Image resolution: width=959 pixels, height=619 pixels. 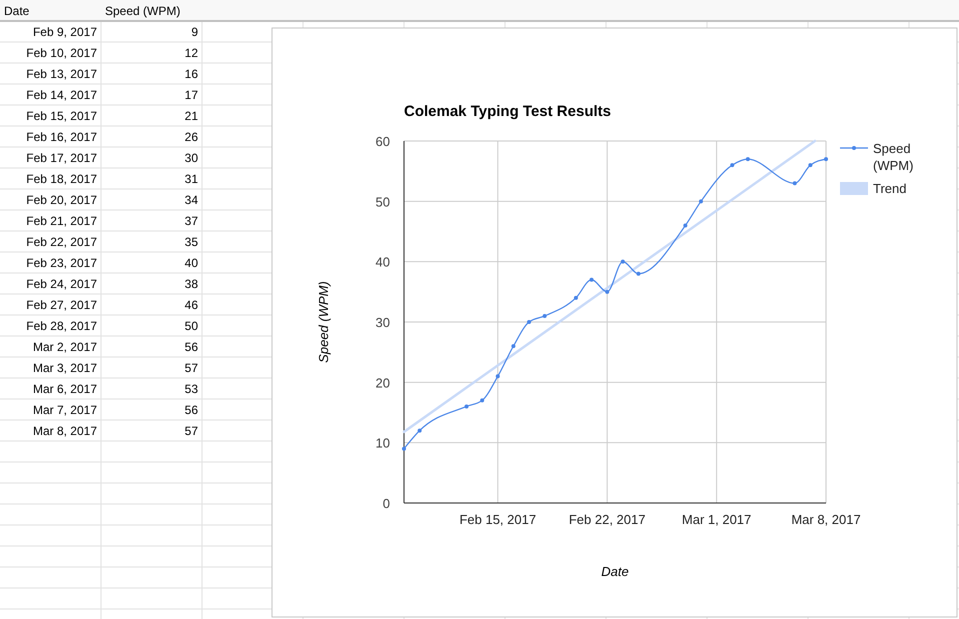 I want to click on data-label: 26, so click(x=191, y=137).